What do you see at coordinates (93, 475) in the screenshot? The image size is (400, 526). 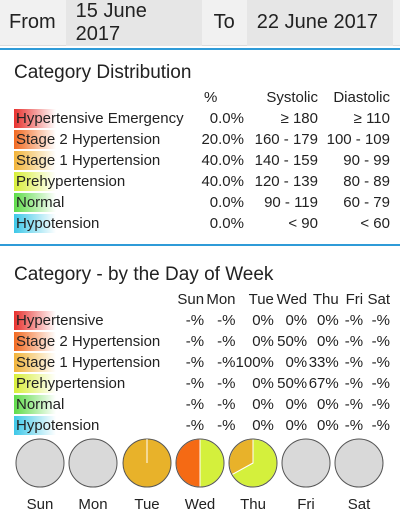 I see `day-pie-mon: Mon` at bounding box center [93, 475].